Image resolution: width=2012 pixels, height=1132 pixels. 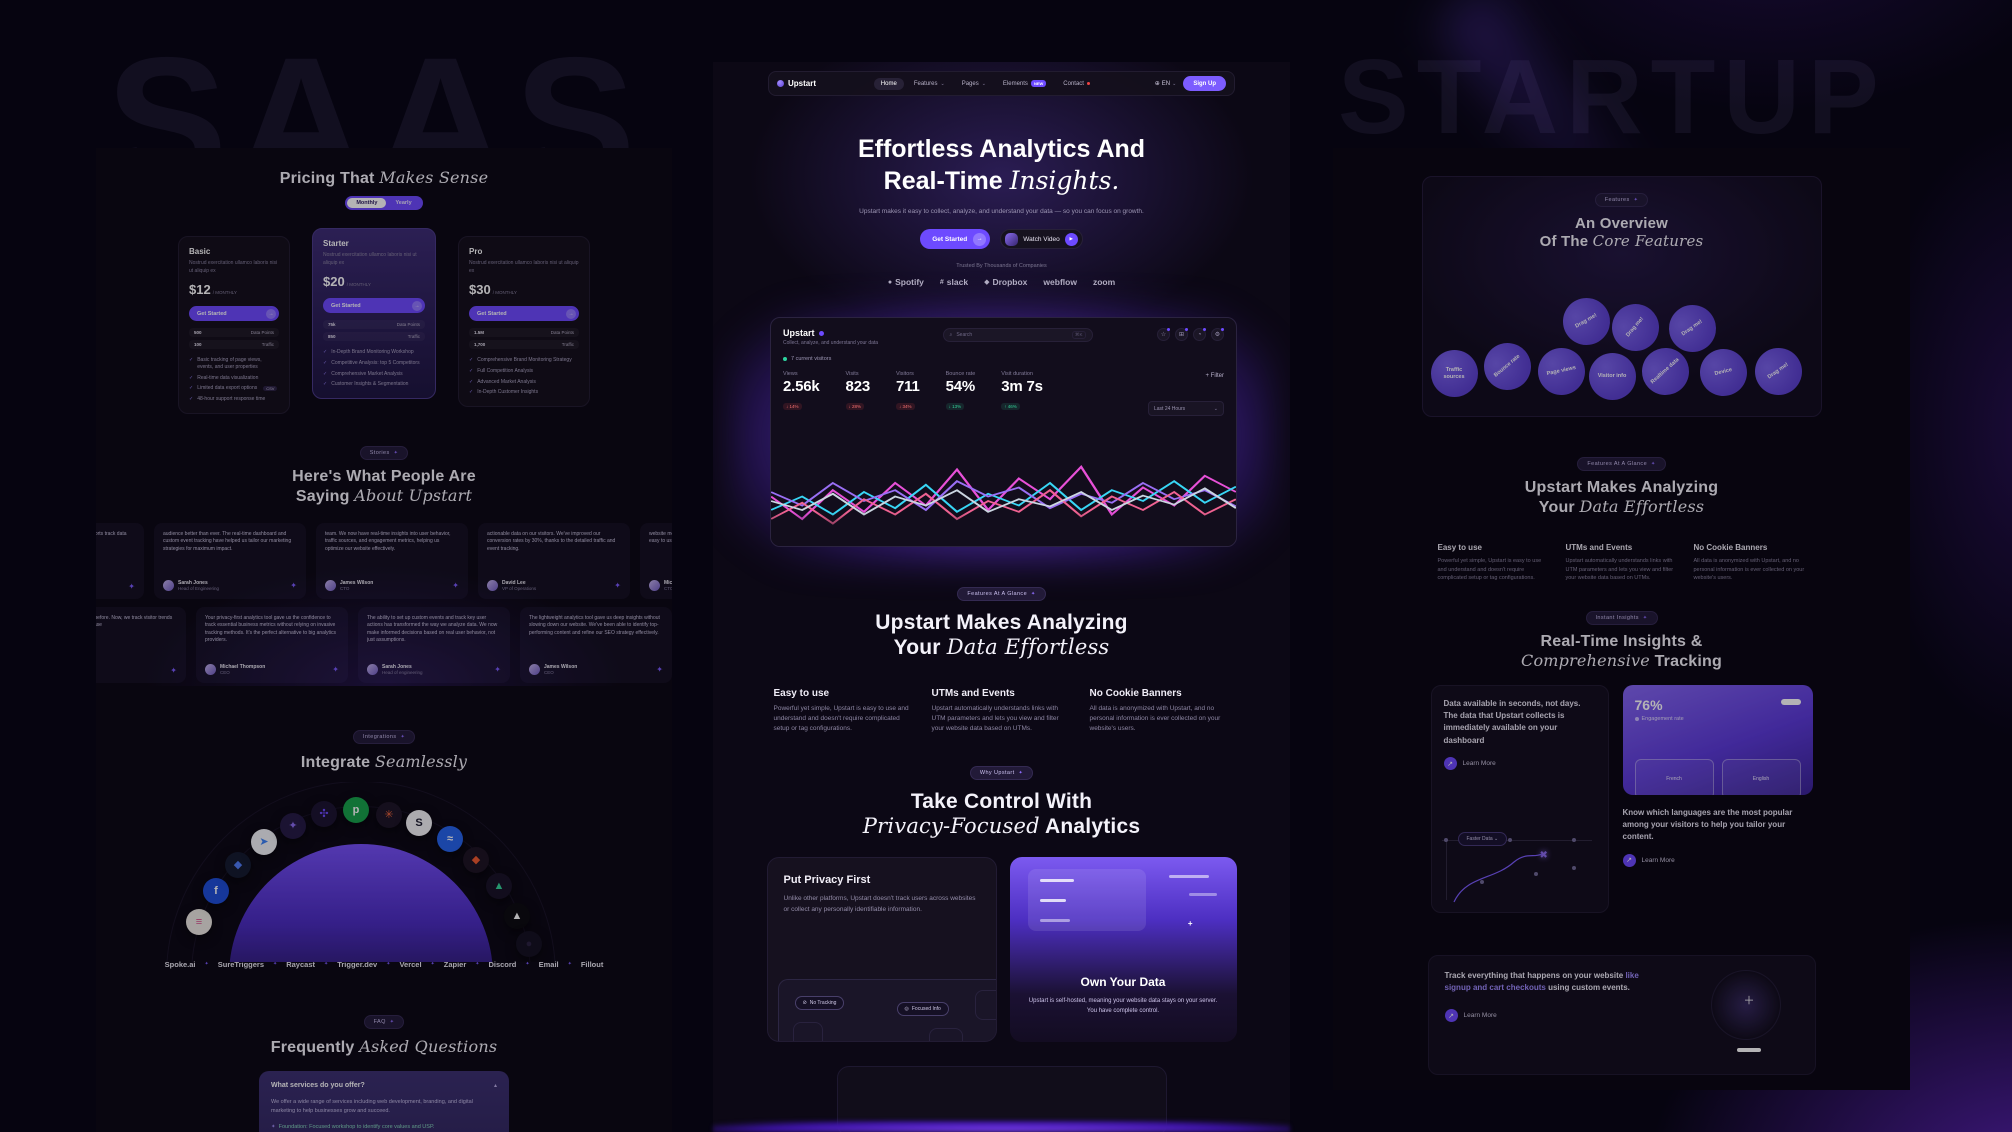 I want to click on nav-link-features: Features ⌄, so click(x=929, y=84).